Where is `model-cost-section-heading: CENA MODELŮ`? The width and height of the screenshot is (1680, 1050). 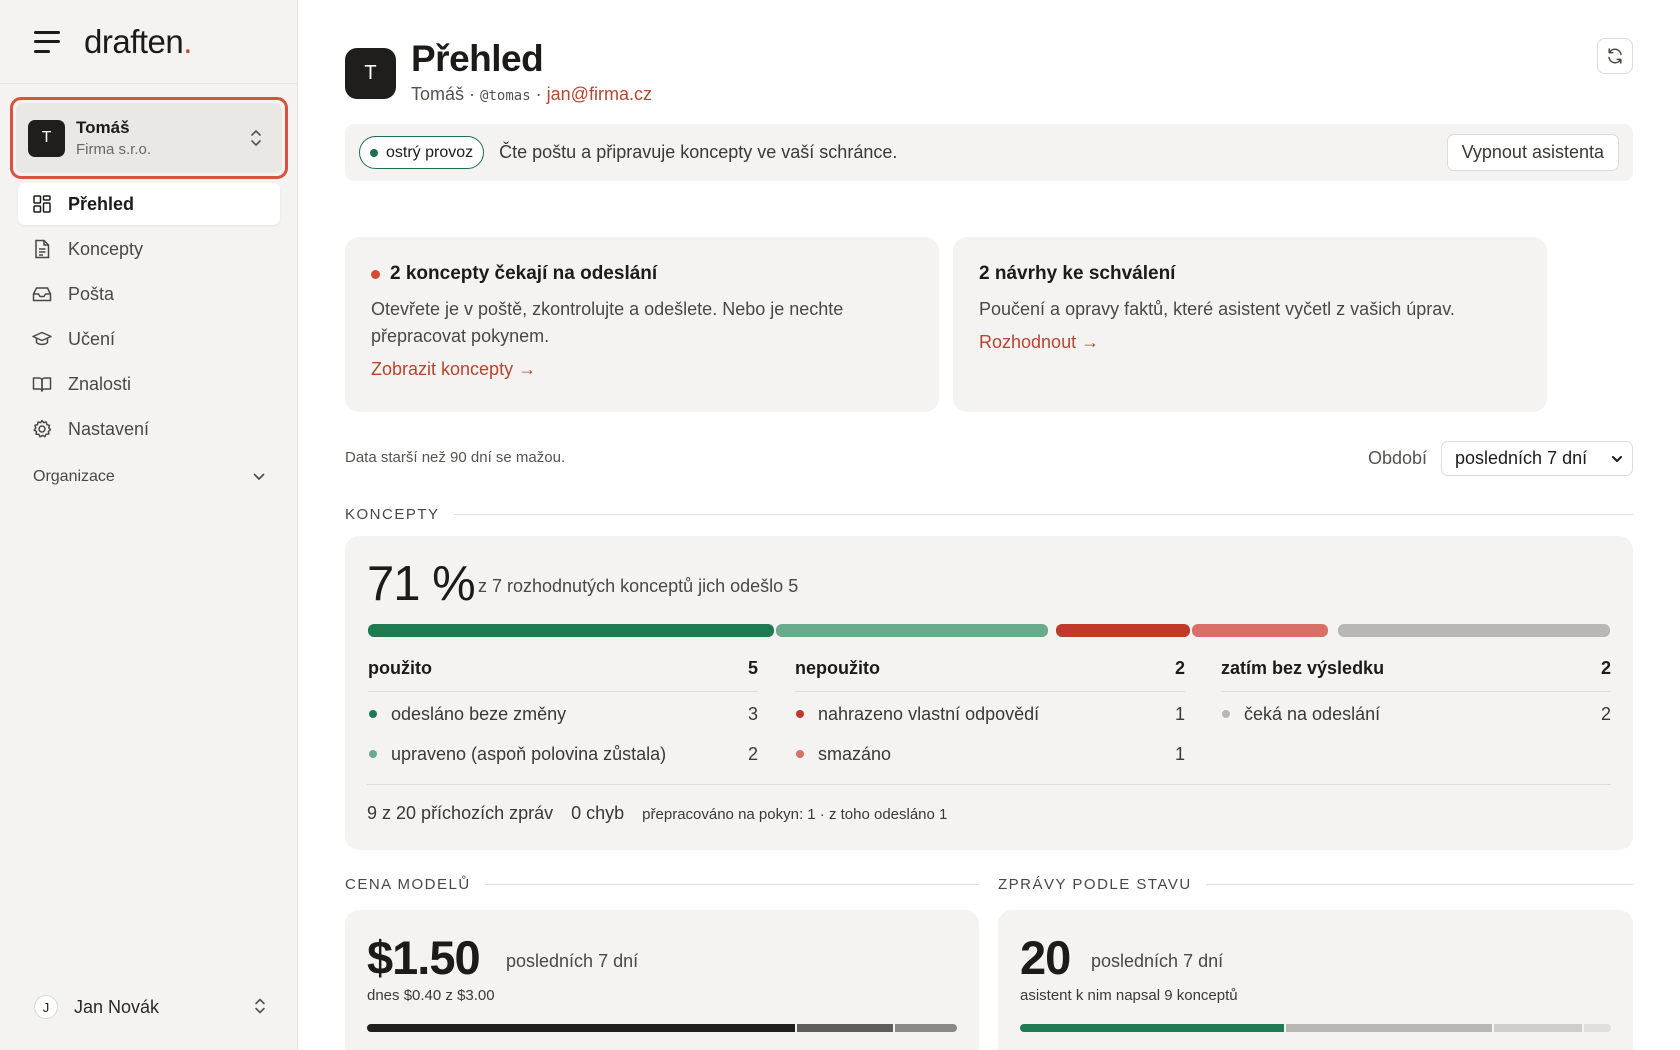 model-cost-section-heading: CENA MODELŮ is located at coordinates (662, 884).